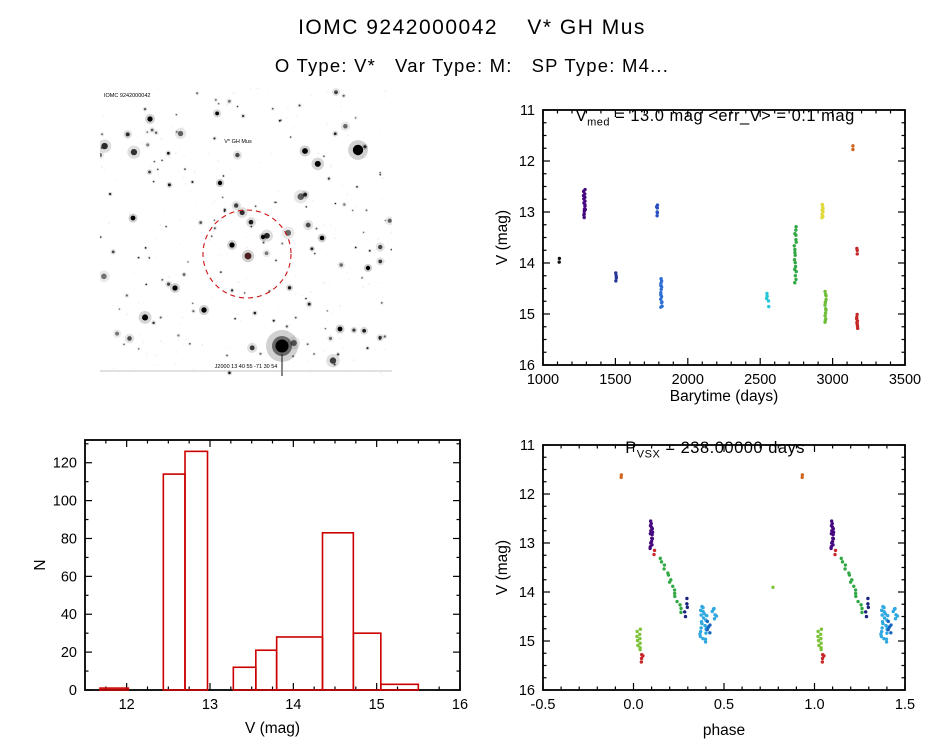 Image resolution: width=944 pixels, height=747 pixels. Describe the element at coordinates (69, 539) in the screenshot. I see `svg-text: 80` at that location.